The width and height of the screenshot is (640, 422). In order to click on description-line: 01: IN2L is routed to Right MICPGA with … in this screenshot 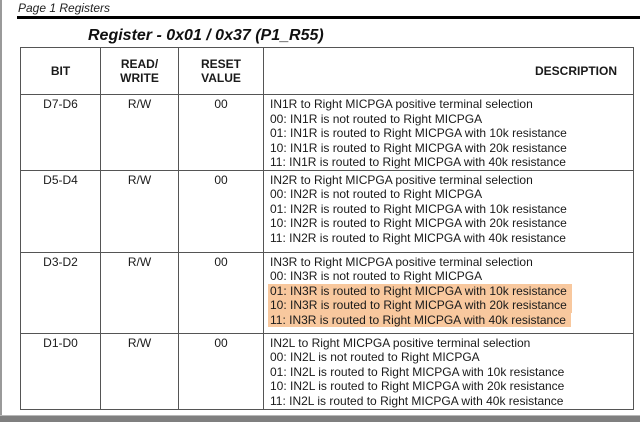, I will do `click(417, 371)`.